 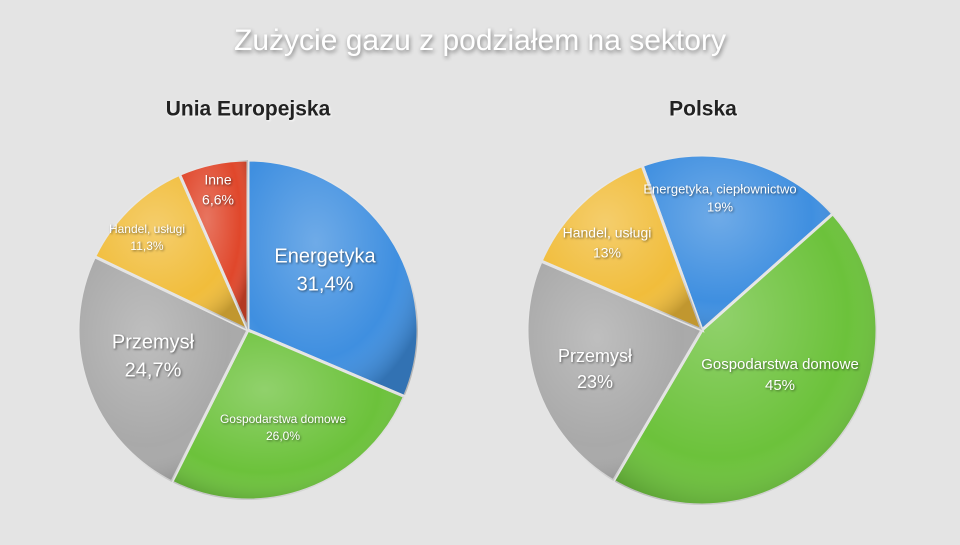 I want to click on slice-label: Energetyka, ciepłownictwo, so click(x=719, y=188).